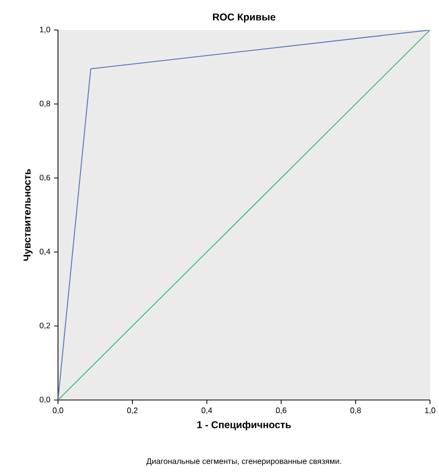 The width and height of the screenshot is (439, 474). Describe the element at coordinates (244, 425) in the screenshot. I see `x-axis-title: 1 - Специфичность` at that location.